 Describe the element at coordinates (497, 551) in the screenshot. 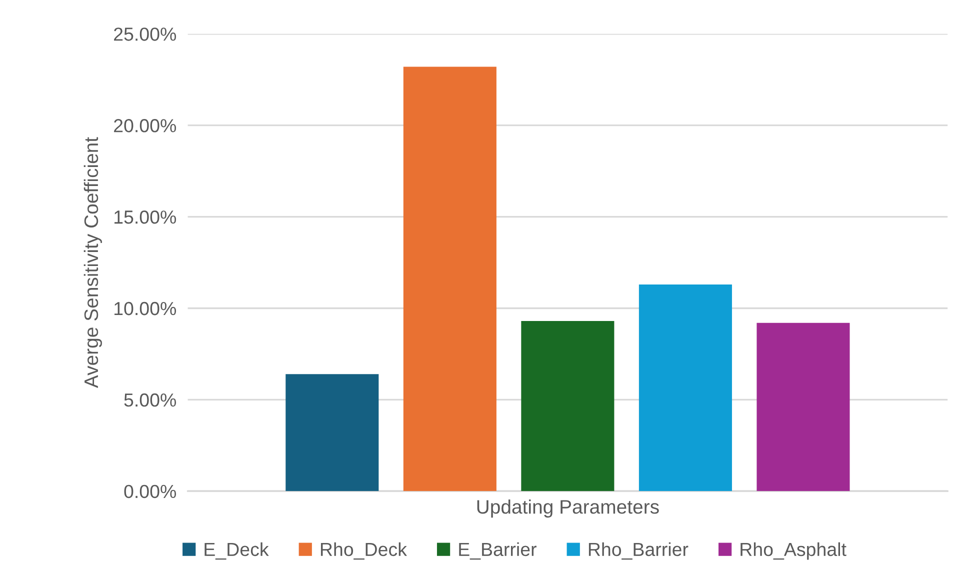

I see `legend-label: E_Barrier` at that location.